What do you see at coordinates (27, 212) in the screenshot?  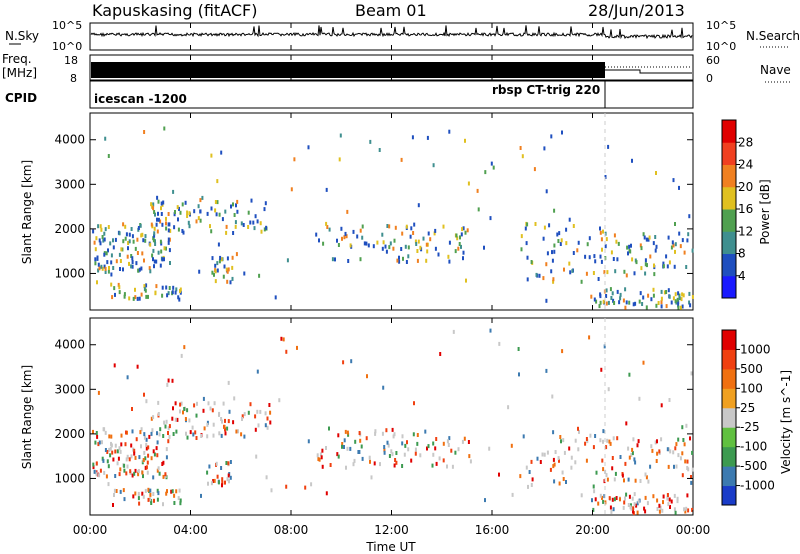 I see `power-ylabel: Slant Range [km]` at bounding box center [27, 212].